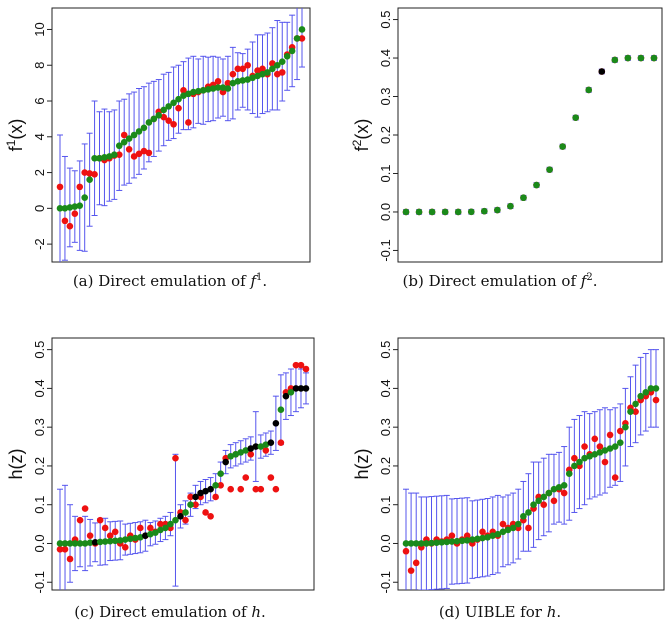 The width and height of the screenshot is (670, 627). Describe the element at coordinates (39, 29) in the screenshot. I see `y-tick-label-a: 10` at that location.